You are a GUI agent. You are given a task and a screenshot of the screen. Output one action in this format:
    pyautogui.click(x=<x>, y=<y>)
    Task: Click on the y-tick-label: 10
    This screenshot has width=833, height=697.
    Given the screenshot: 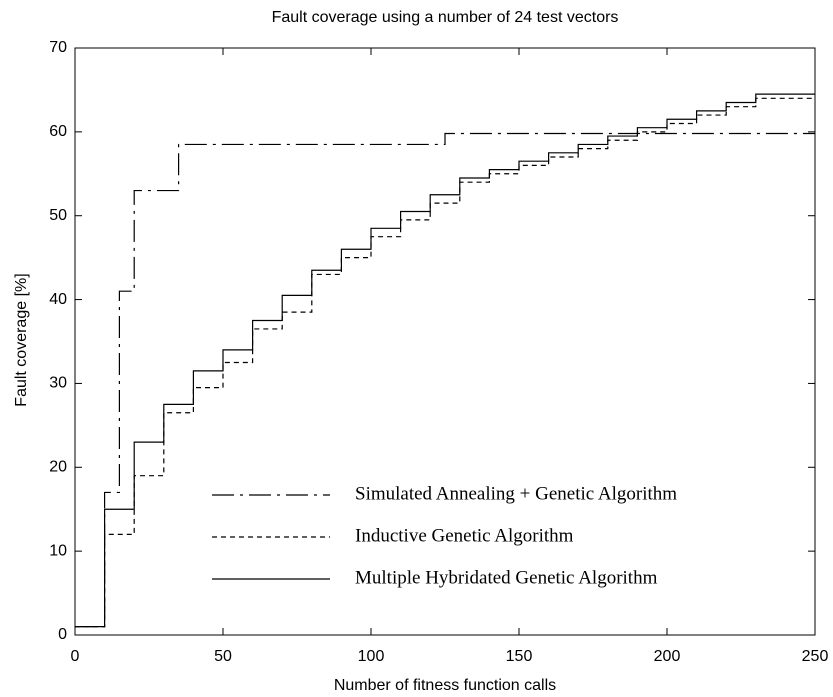 What is the action you would take?
    pyautogui.click(x=58, y=550)
    